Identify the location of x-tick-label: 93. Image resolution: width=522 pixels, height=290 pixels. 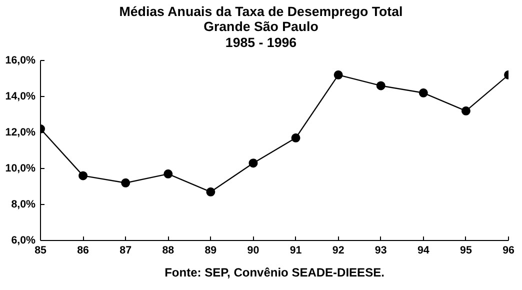
(380, 250).